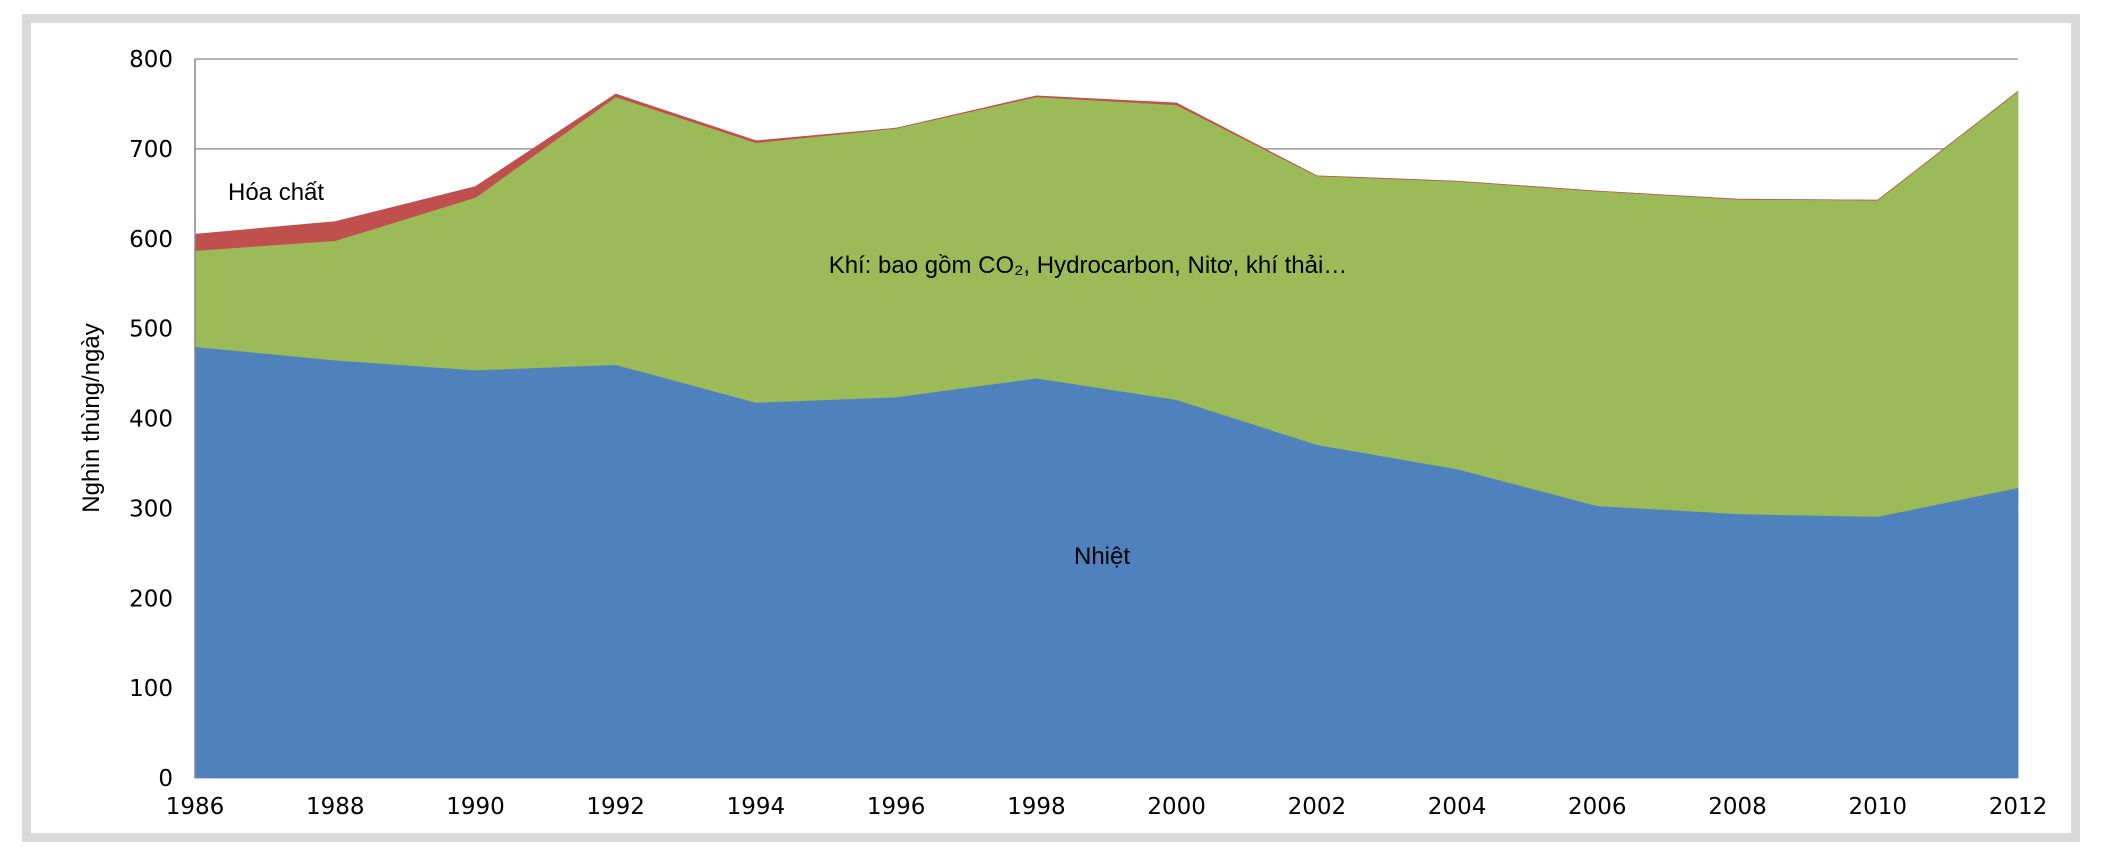 The image size is (2105, 861). I want to click on x-tick-label: 1996, so click(896, 807).